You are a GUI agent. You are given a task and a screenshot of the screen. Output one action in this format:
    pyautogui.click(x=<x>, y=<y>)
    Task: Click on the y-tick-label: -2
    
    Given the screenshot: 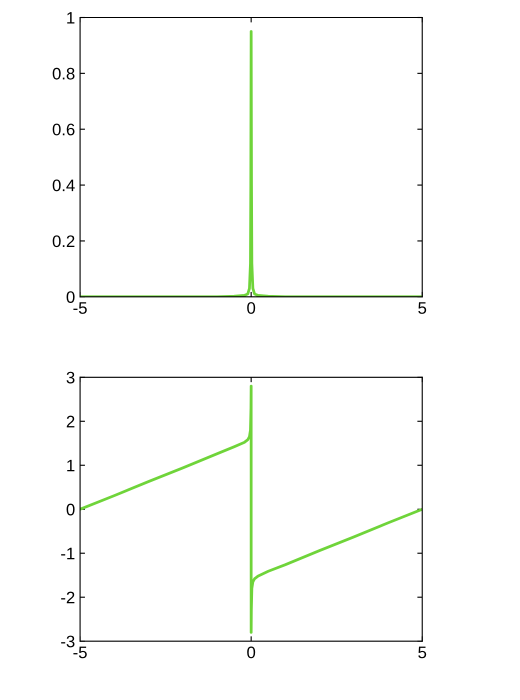 What is the action you would take?
    pyautogui.click(x=67, y=598)
    